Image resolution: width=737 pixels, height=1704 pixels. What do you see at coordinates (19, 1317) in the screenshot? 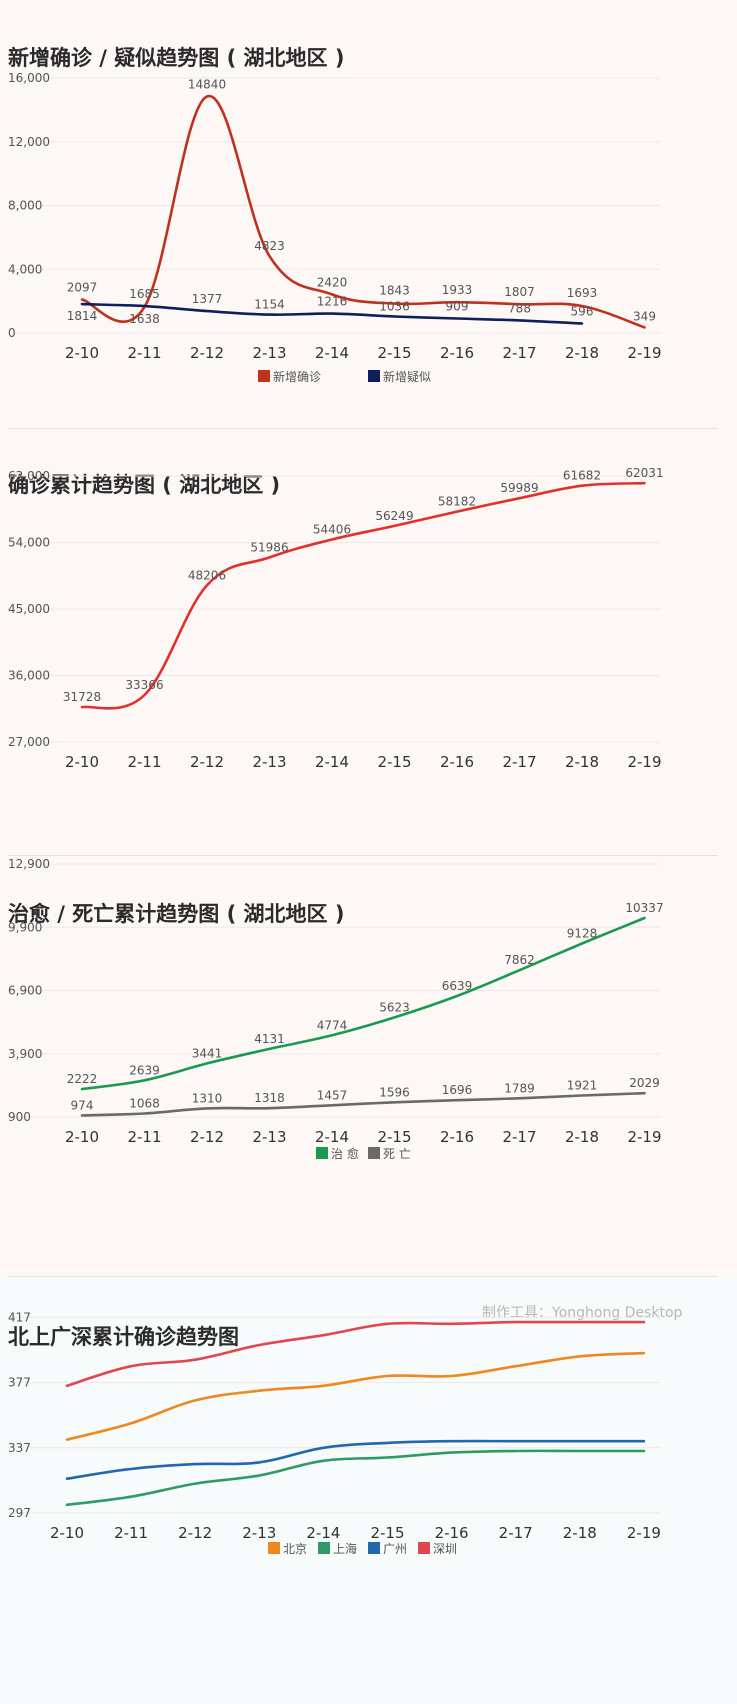
I see `y-tick-label: 417` at bounding box center [19, 1317].